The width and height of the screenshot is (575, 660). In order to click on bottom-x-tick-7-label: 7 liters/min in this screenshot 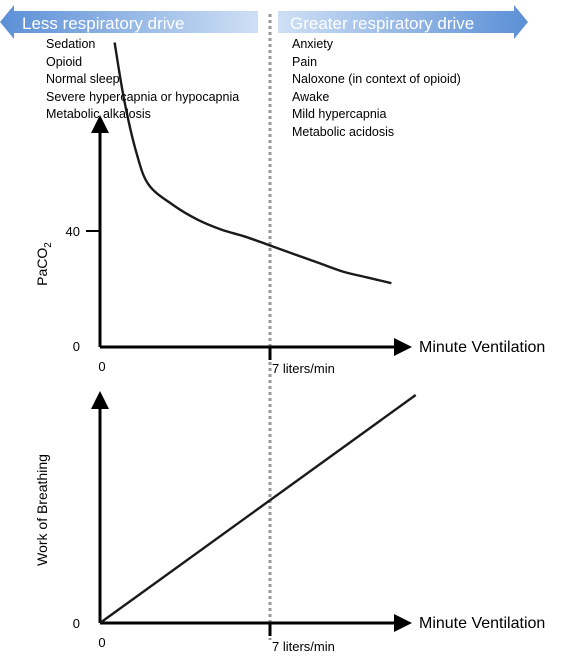, I will do `click(303, 646)`.